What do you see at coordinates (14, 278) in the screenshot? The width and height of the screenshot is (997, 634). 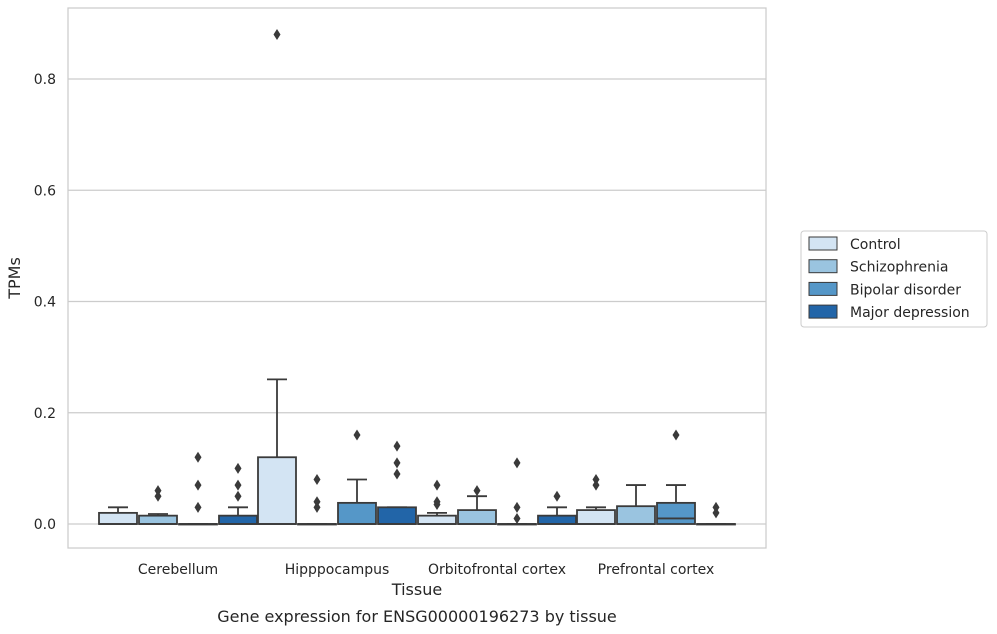 I see `y-axis-label: TPMs` at bounding box center [14, 278].